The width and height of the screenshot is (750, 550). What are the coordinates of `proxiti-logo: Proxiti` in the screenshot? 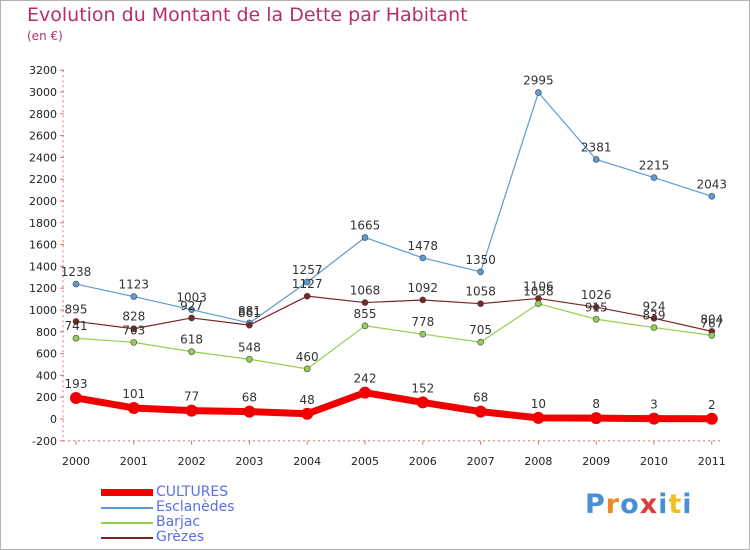 It's located at (639, 504).